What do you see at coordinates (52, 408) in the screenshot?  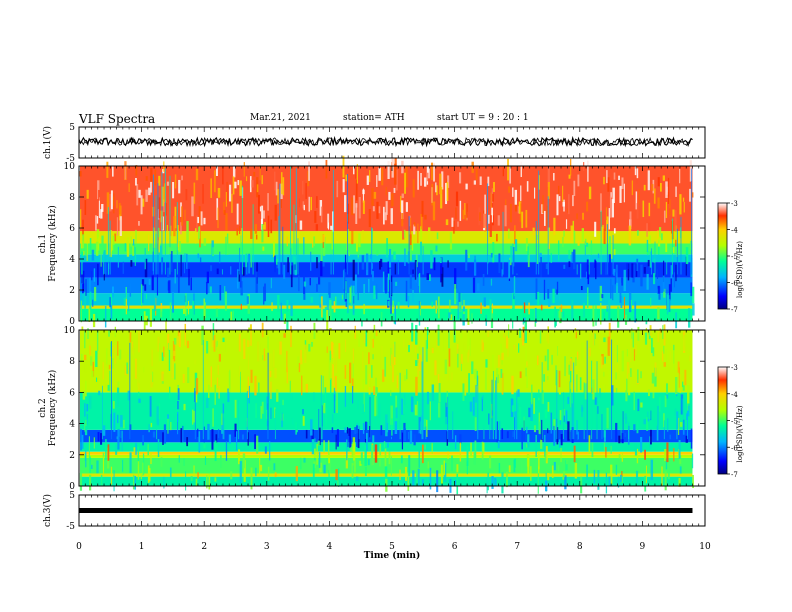 I see `y-axis-label: Frequency (kHz)` at bounding box center [52, 408].